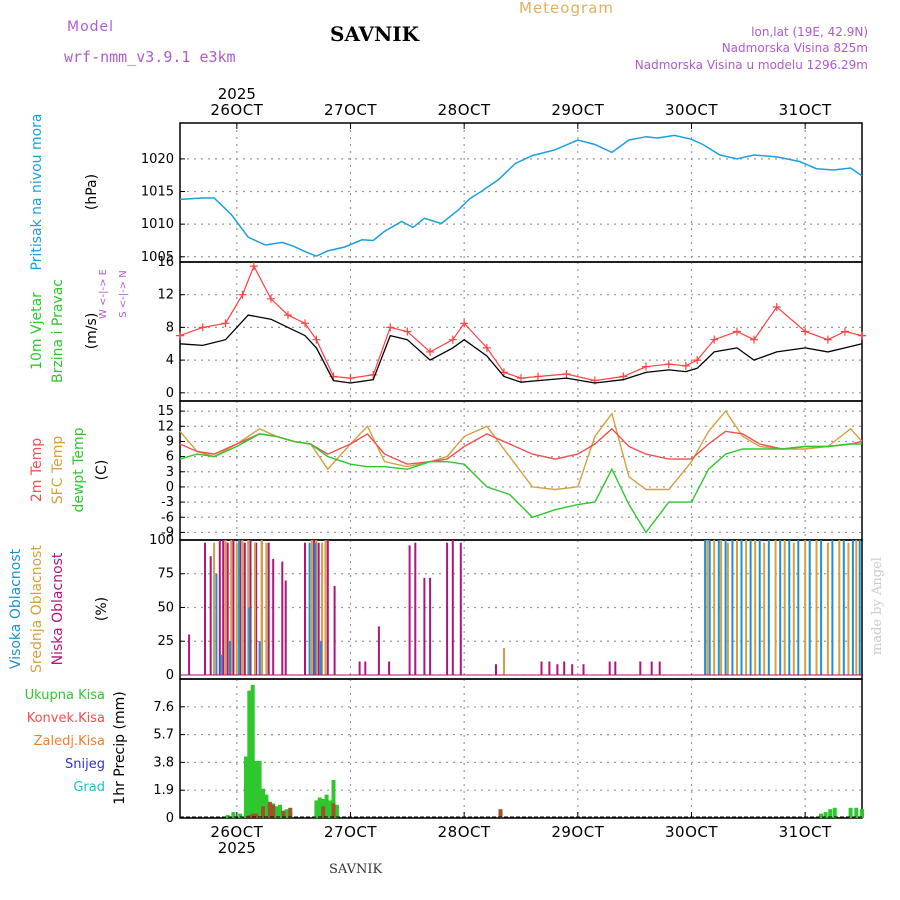 This screenshot has height=900, width=900. Describe the element at coordinates (91, 27) in the screenshot. I see `model-label: Model` at that location.